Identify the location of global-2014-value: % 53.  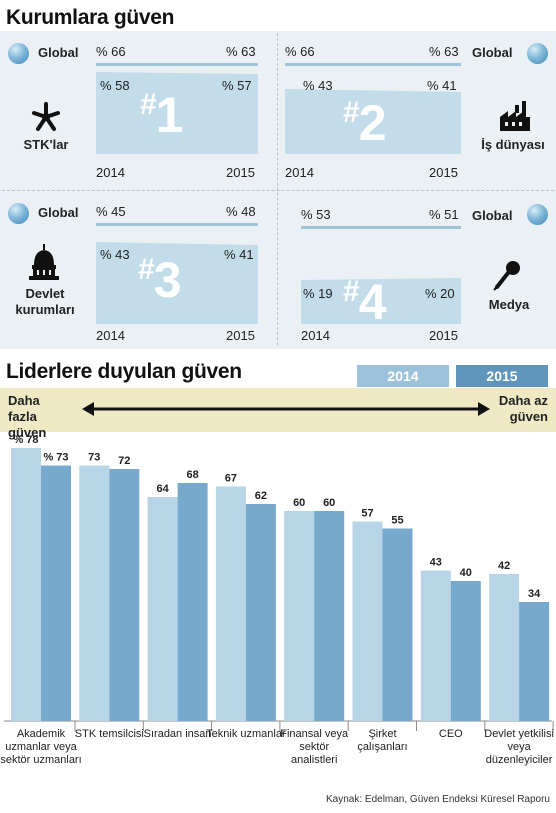
(316, 214).